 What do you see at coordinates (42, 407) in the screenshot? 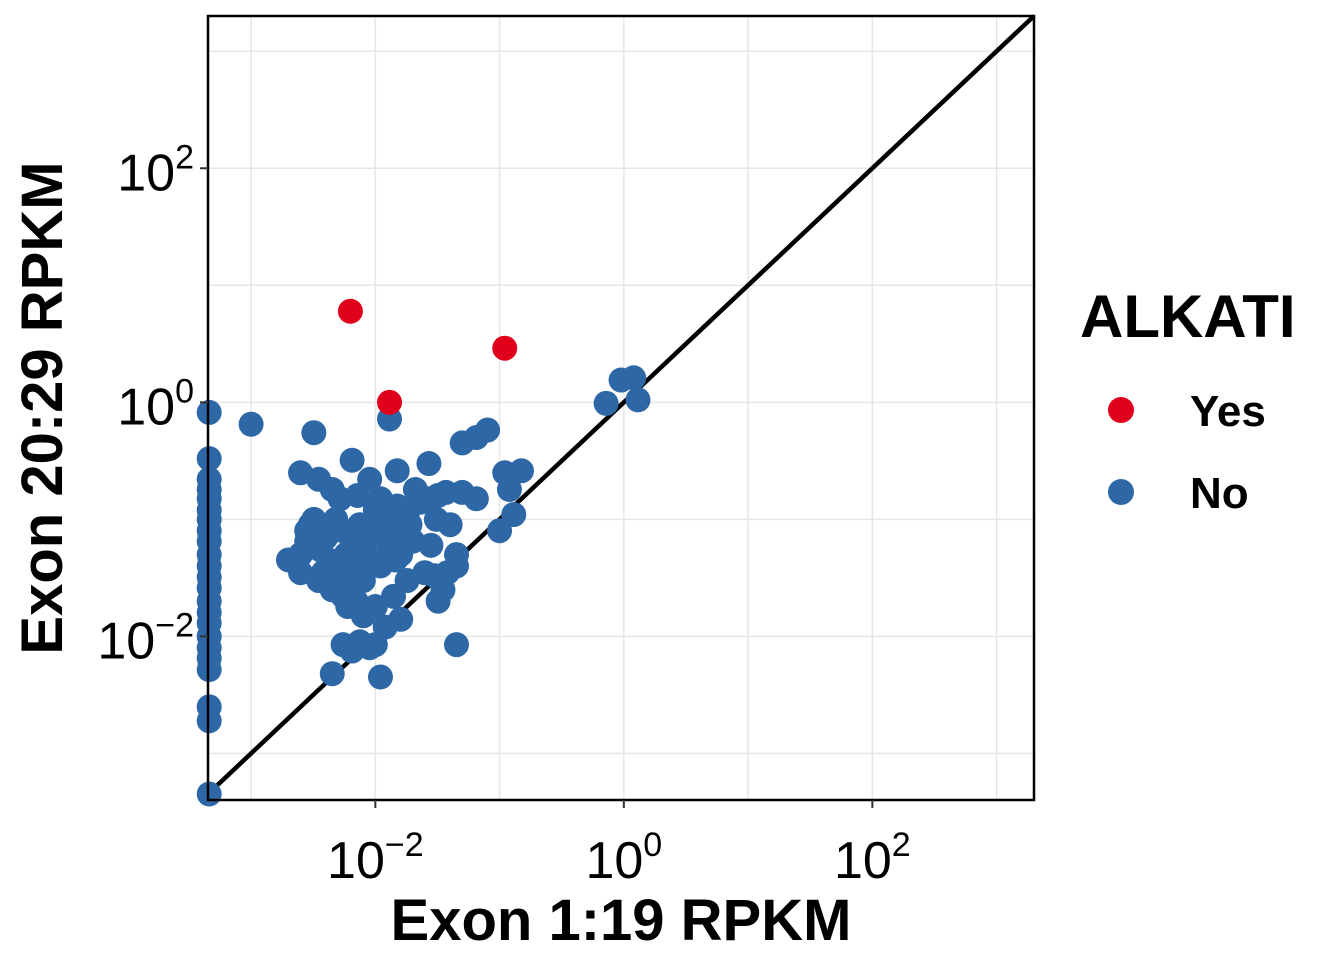
I see `y-axis-title: Exon 20:29 RPKM` at bounding box center [42, 407].